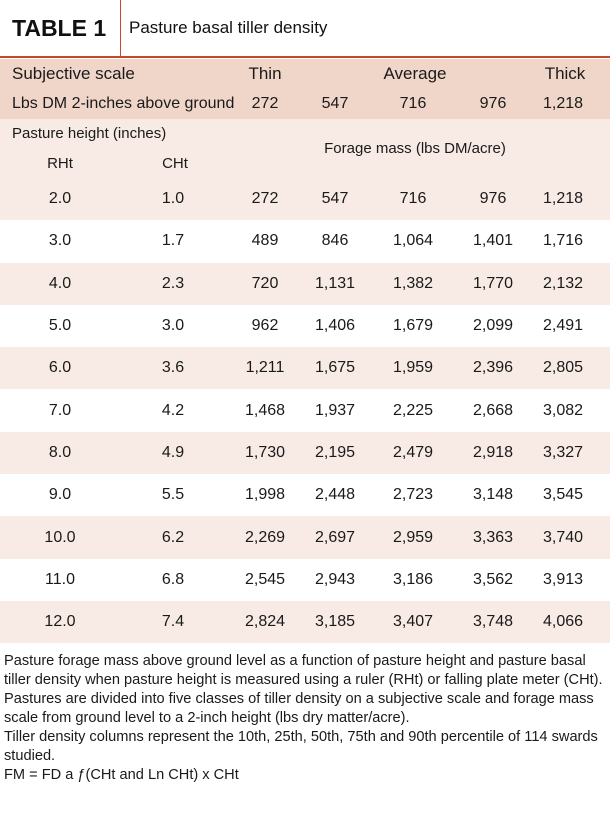 The width and height of the screenshot is (610, 826). What do you see at coordinates (305, 326) in the screenshot?
I see `table-row: 5.0 3.0 962 1,406 1,679 2,099 2,491` at bounding box center [305, 326].